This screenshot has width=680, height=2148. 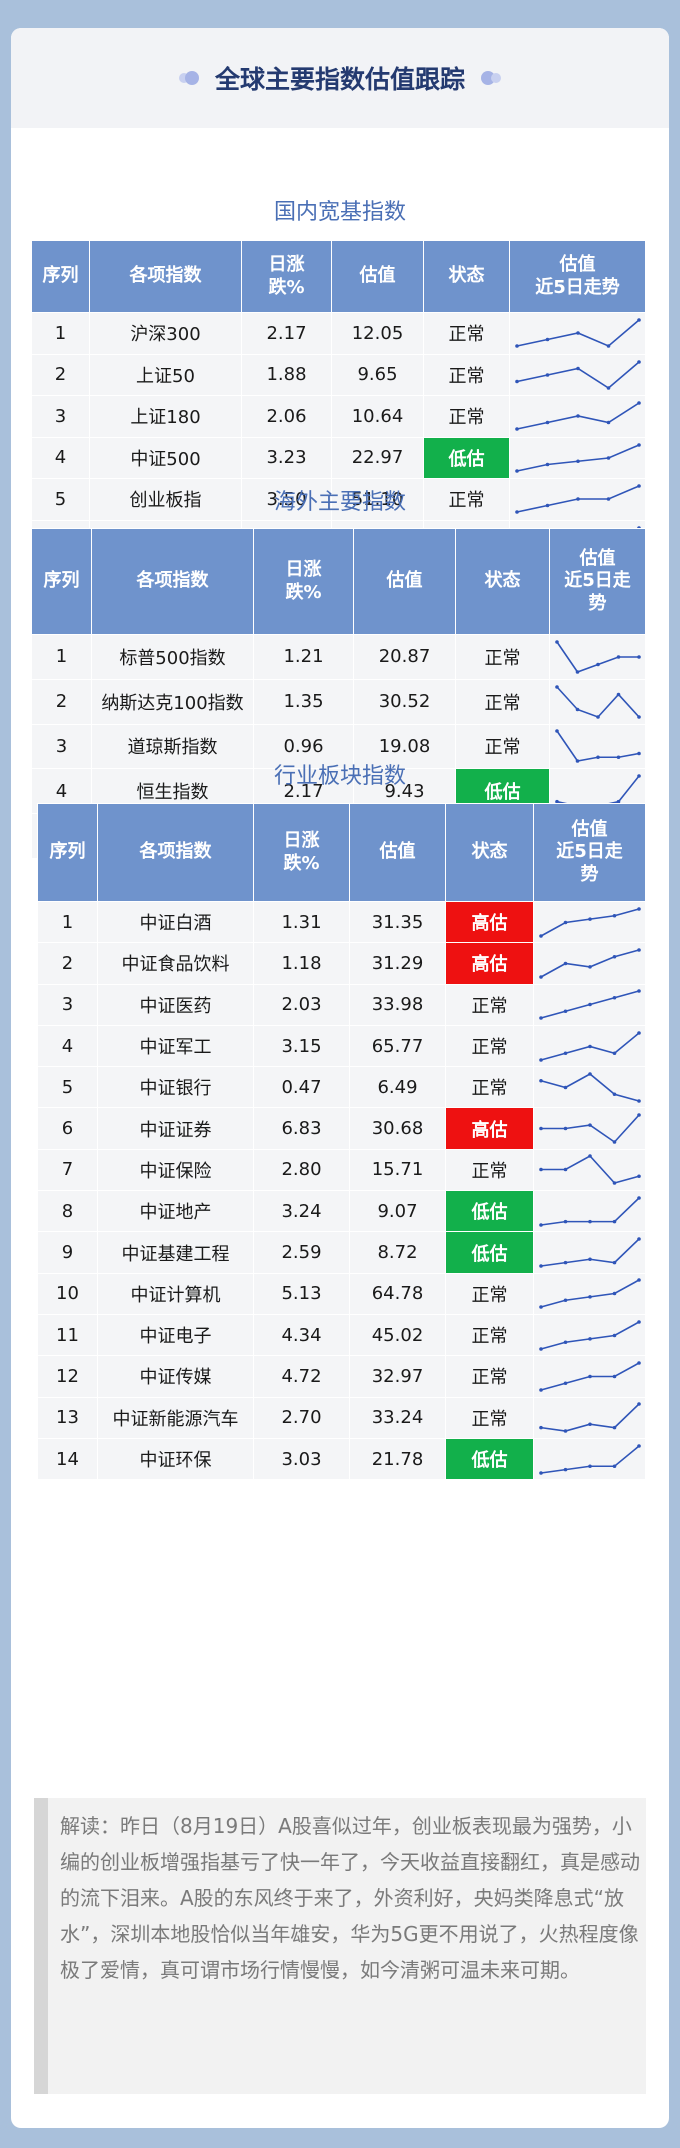 What do you see at coordinates (303, 581) in the screenshot?
I see `column-header: 日涨 跌%` at bounding box center [303, 581].